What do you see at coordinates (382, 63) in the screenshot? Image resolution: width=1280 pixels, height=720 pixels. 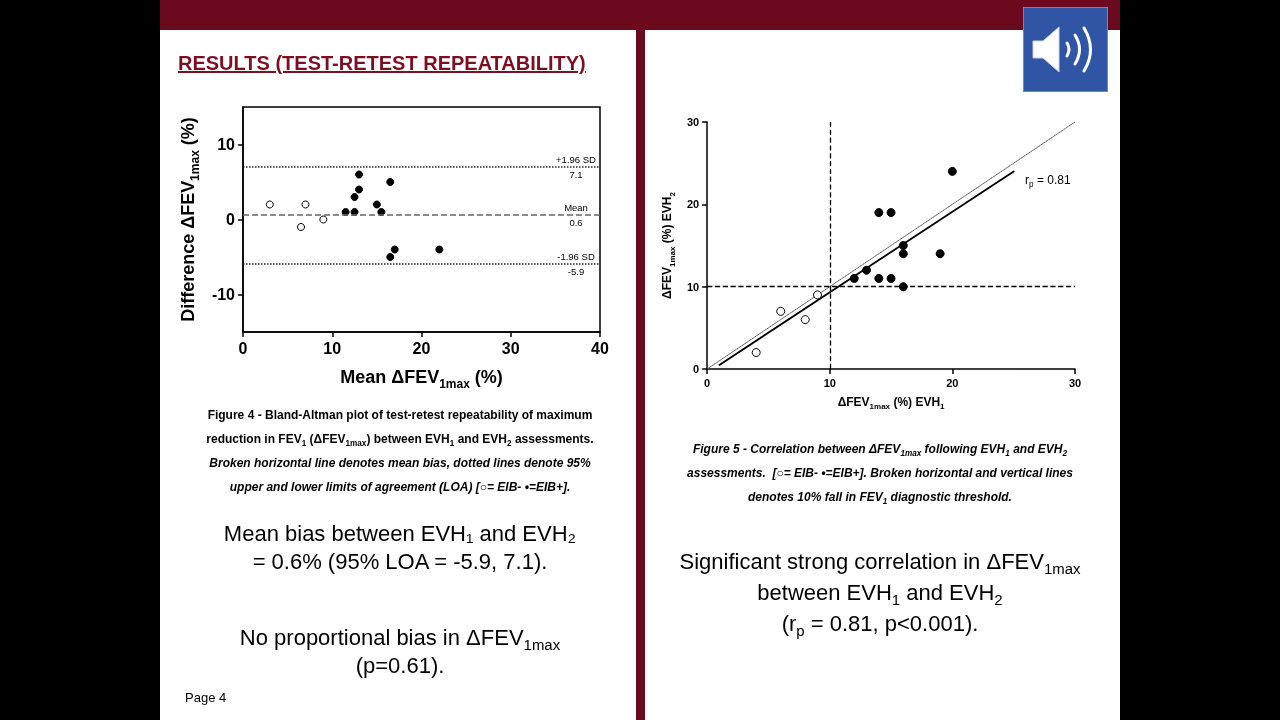 I see `chart-title: RESULTS (TEST-RETEST REPEATABILITY)` at bounding box center [382, 63].